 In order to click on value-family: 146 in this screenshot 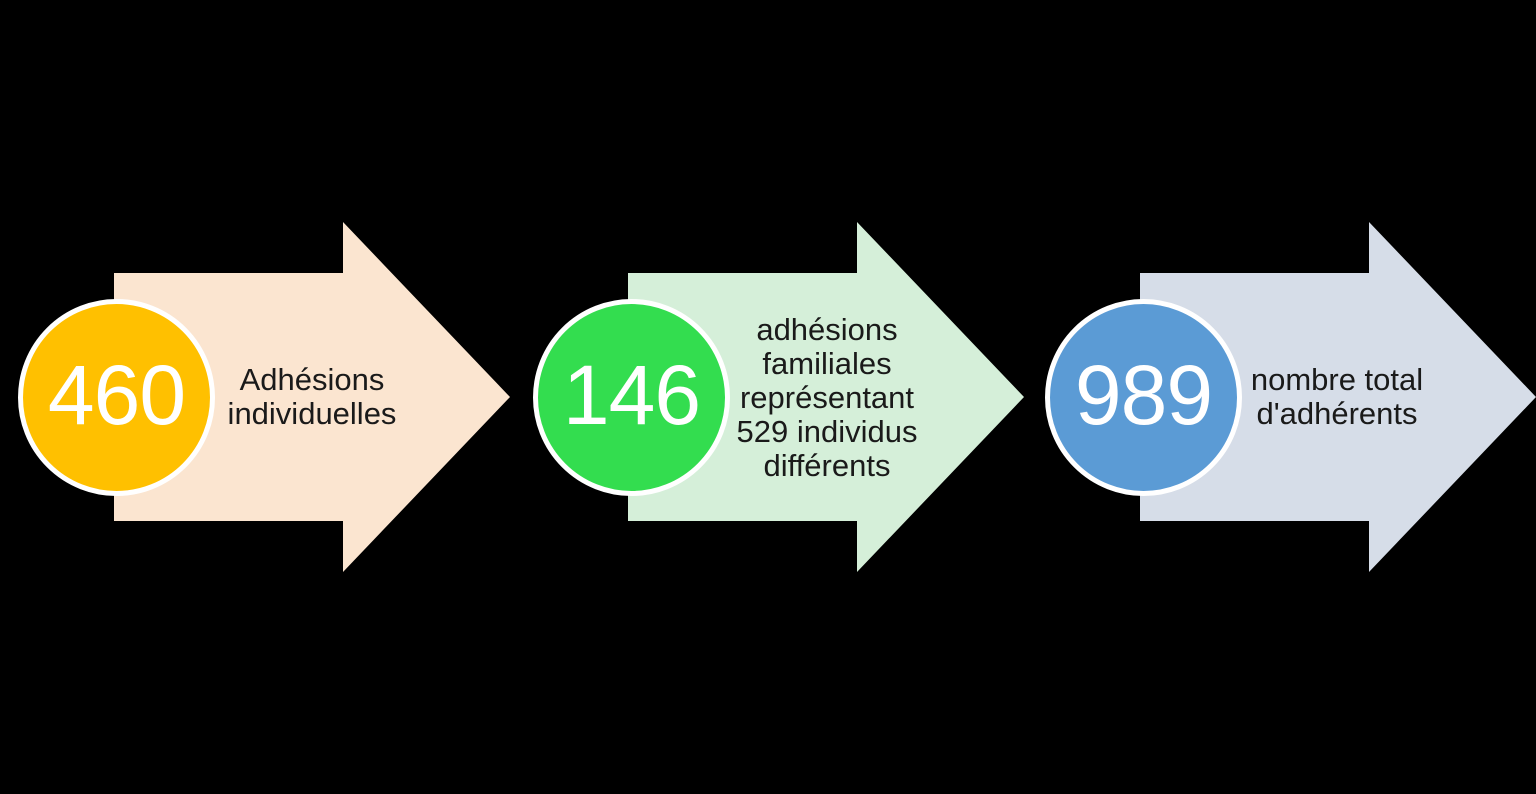, I will do `click(631, 394)`.